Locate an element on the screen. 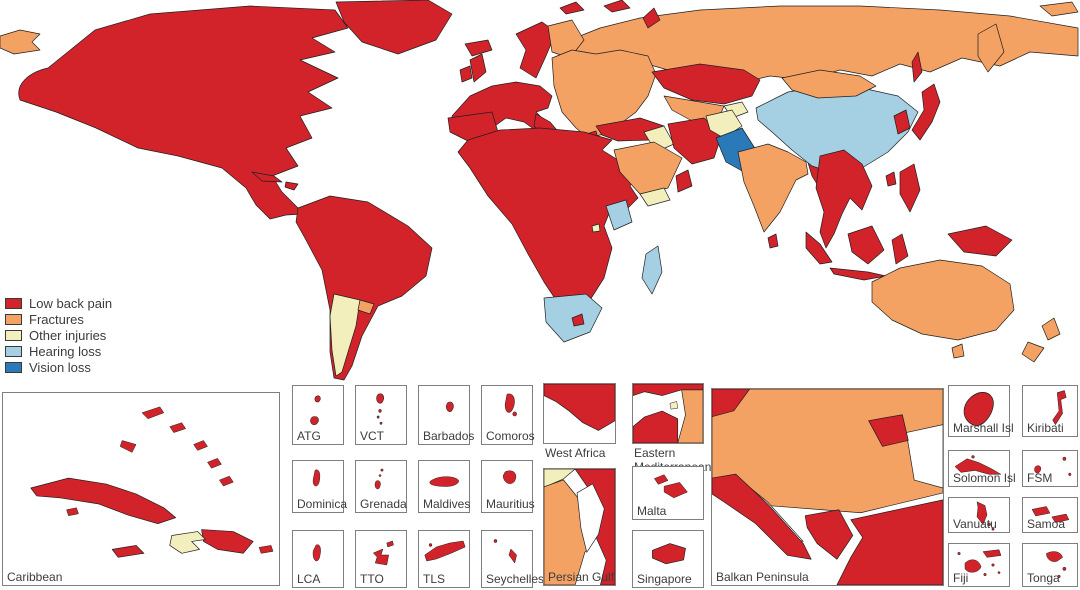 This screenshot has width=1080, height=590. inset-kiribati-label: Kiribati is located at coordinates (1045, 427).